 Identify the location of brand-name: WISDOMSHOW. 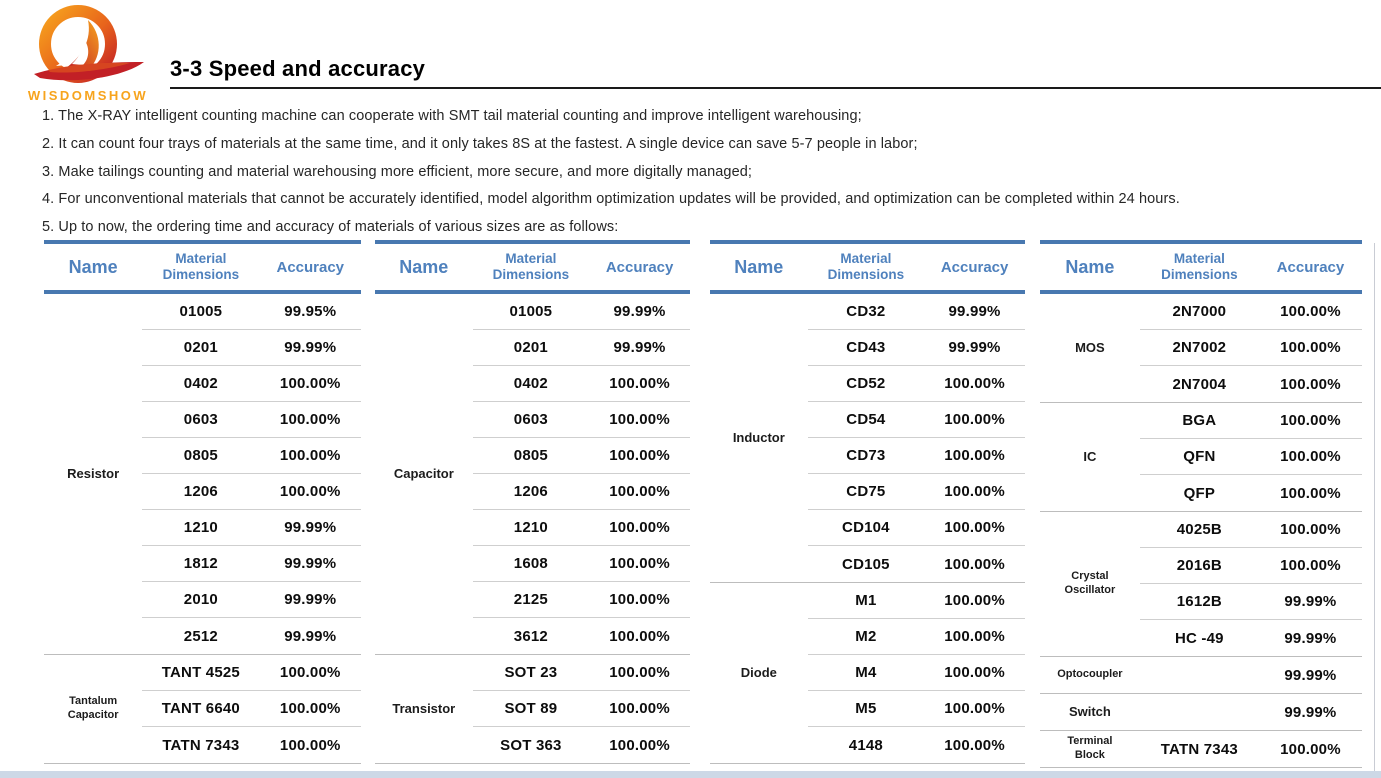
(88, 95).